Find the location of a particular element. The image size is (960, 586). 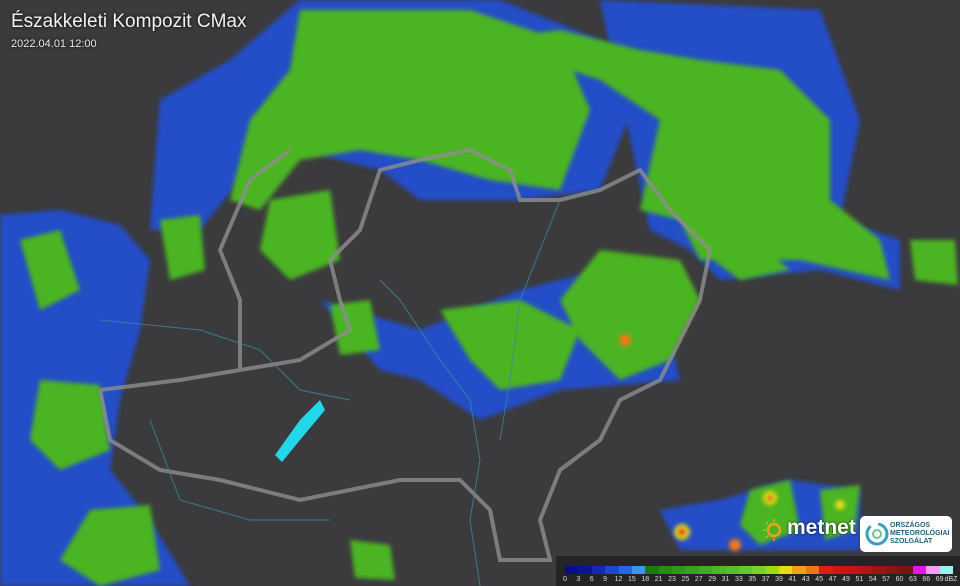

legend-tick-label: 31 is located at coordinates (725, 579).